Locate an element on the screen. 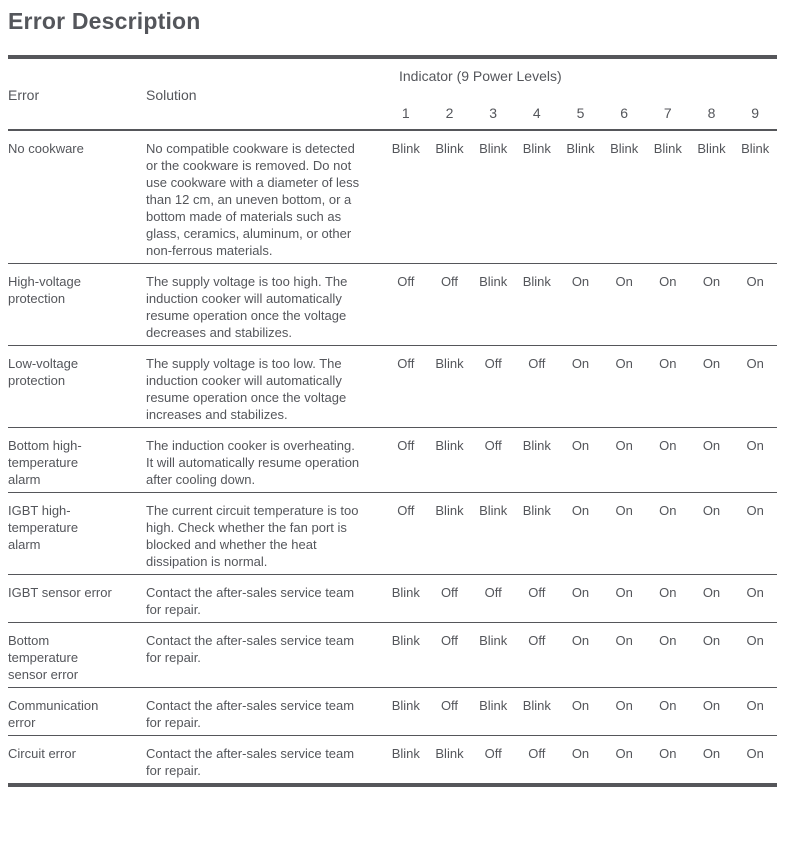 The image size is (807, 851). error-cell: Communication error is located at coordinates (53, 714).